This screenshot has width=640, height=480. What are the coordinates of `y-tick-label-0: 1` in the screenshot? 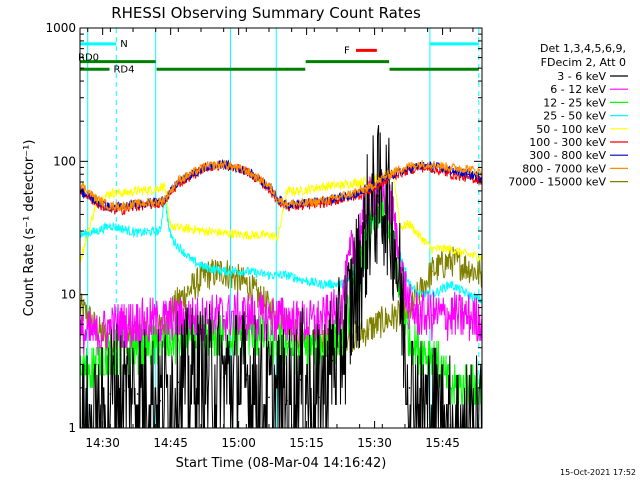 It's located at (72, 428).